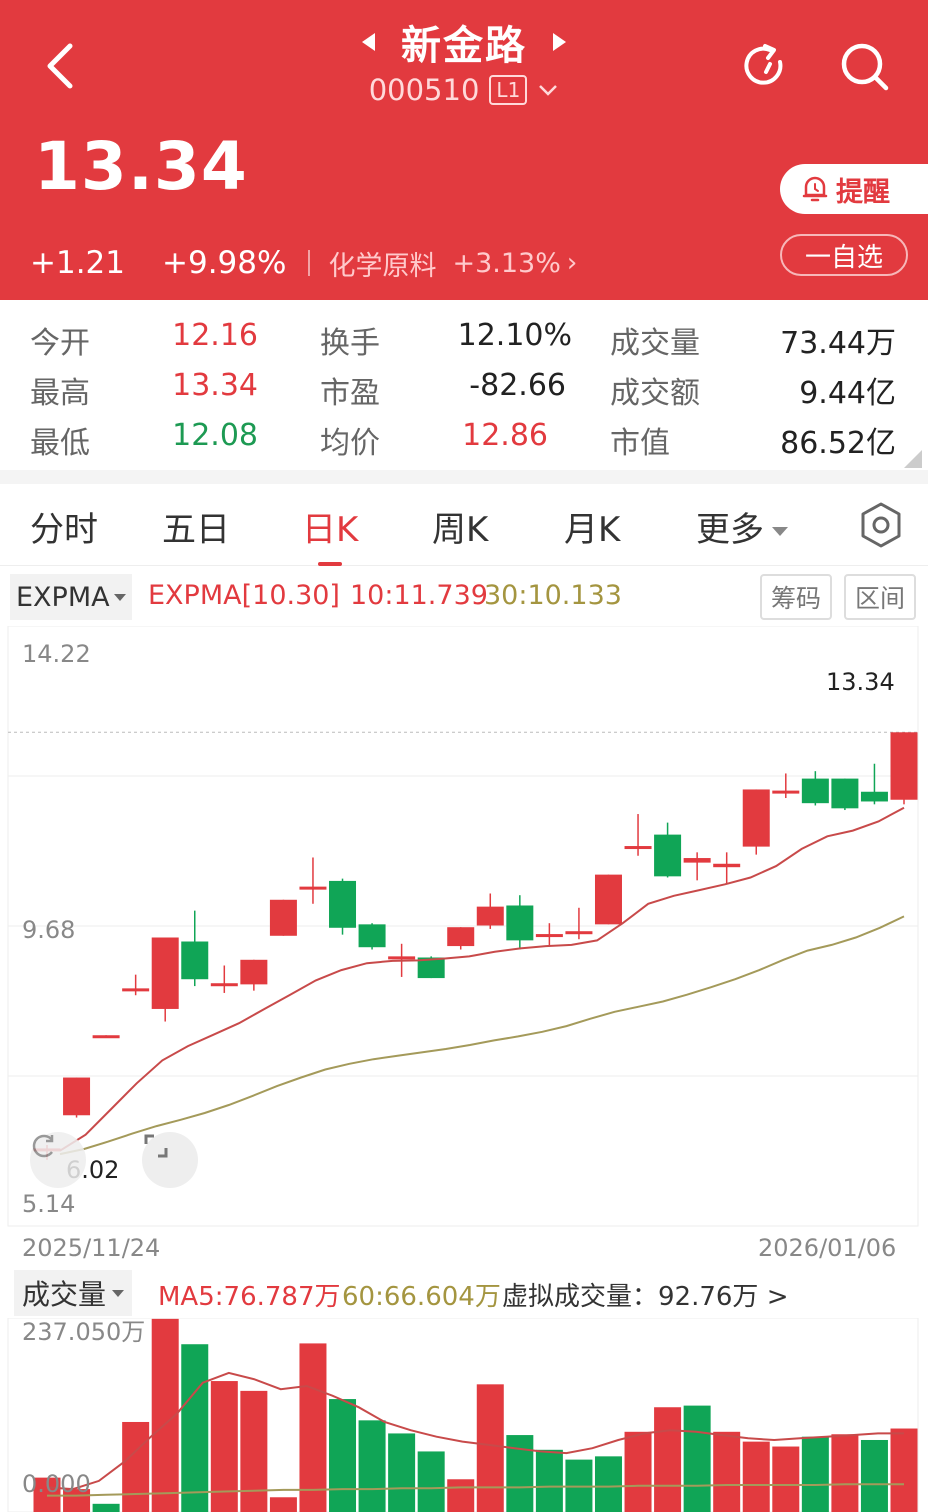  Describe the element at coordinates (196, 530) in the screenshot. I see `tab-five-day: 五日` at that location.